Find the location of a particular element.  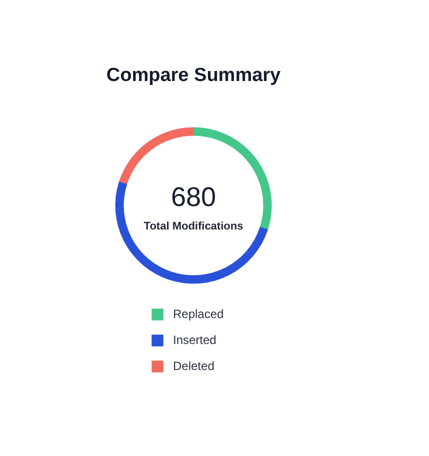

legend-label: Deleted is located at coordinates (193, 366).